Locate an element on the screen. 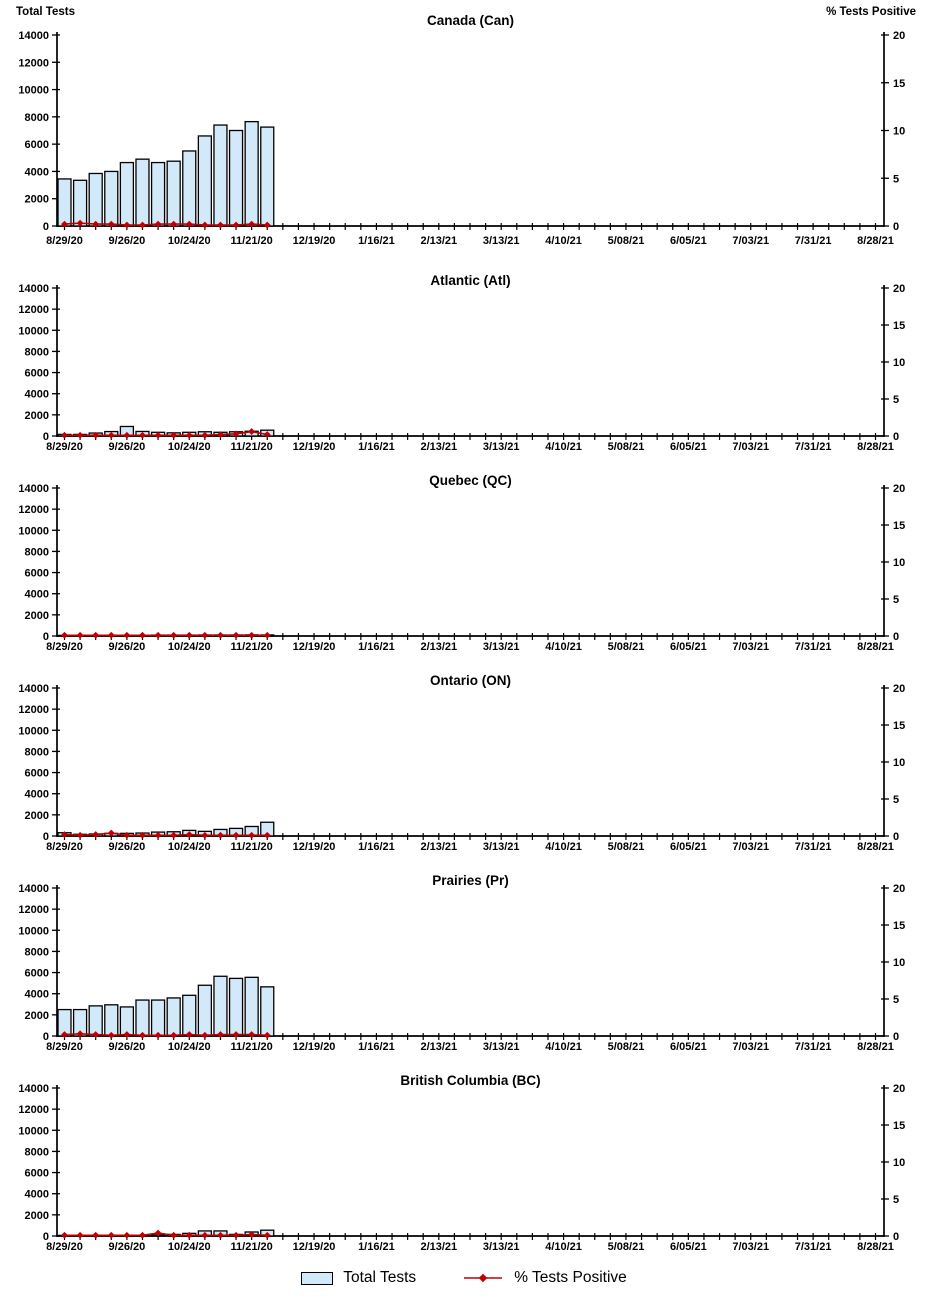 Image resolution: width=928 pixels, height=1300 pixels. legend: Total Tests % Tests Positive is located at coordinates (464, 1278).